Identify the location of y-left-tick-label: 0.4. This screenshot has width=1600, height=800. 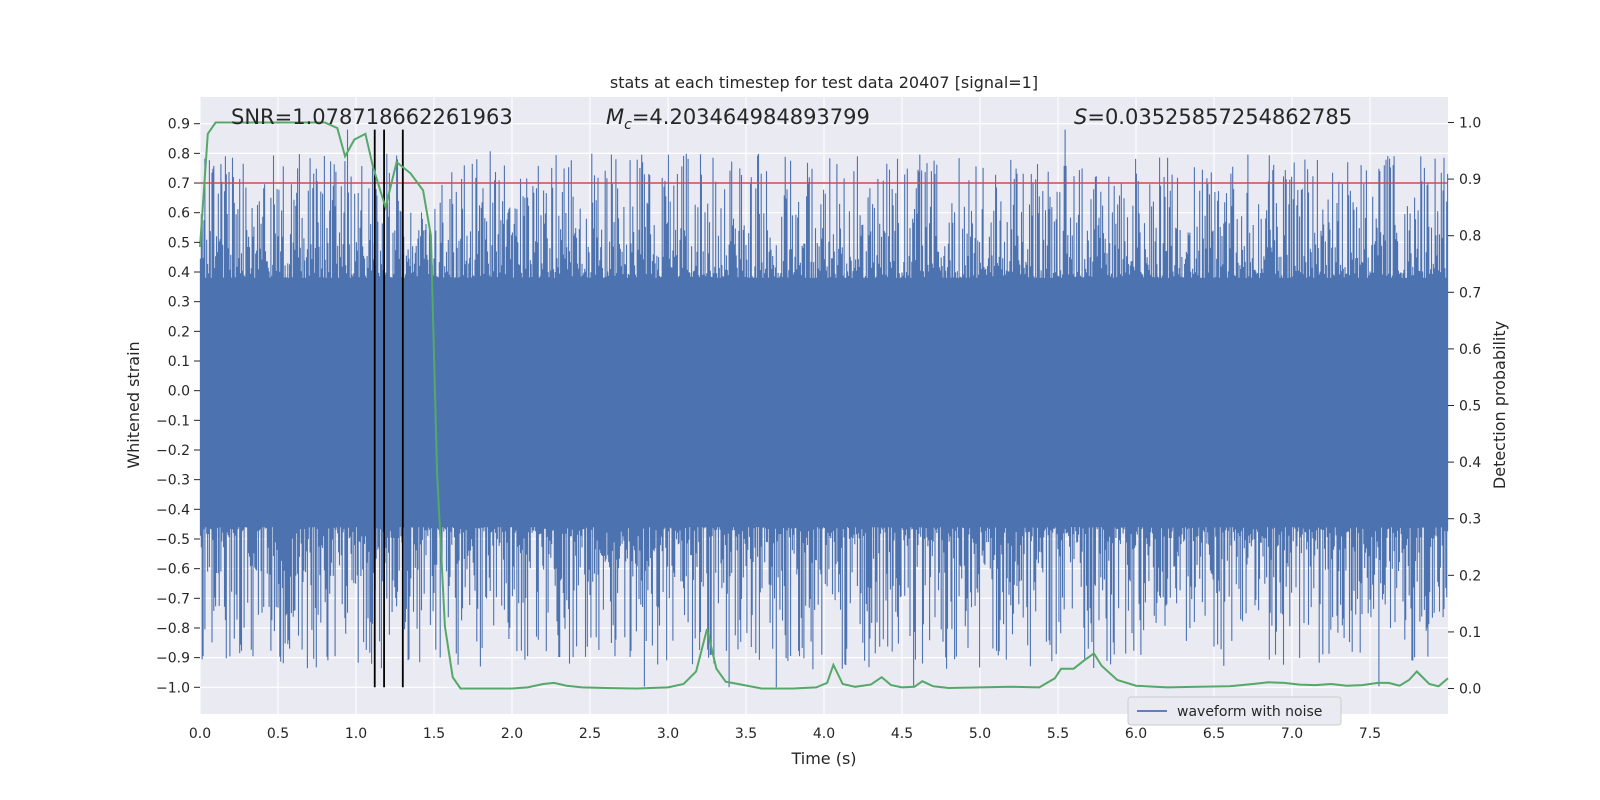
(179, 273).